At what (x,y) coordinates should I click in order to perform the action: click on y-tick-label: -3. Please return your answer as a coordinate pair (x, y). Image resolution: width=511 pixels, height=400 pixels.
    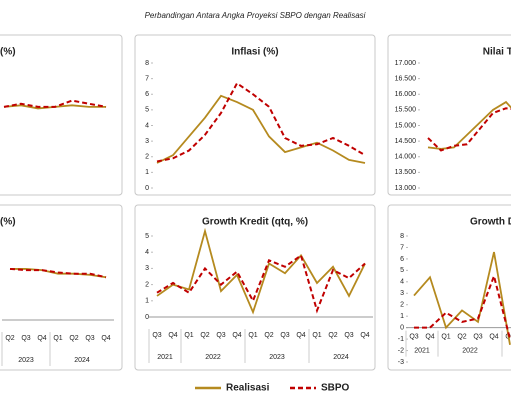
    Looking at the image, I should click on (401, 362).